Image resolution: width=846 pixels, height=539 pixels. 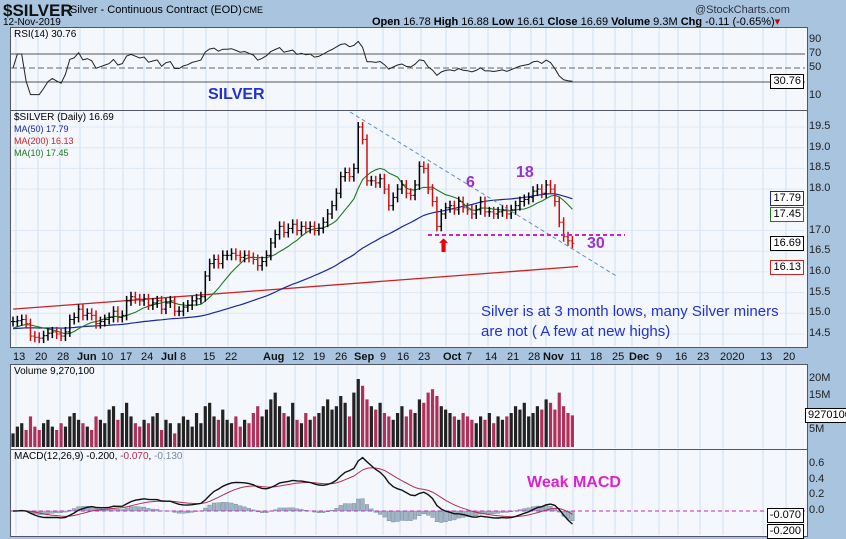 What do you see at coordinates (424, 357) in the screenshot?
I see `date-tick-label: 23` at bounding box center [424, 357].